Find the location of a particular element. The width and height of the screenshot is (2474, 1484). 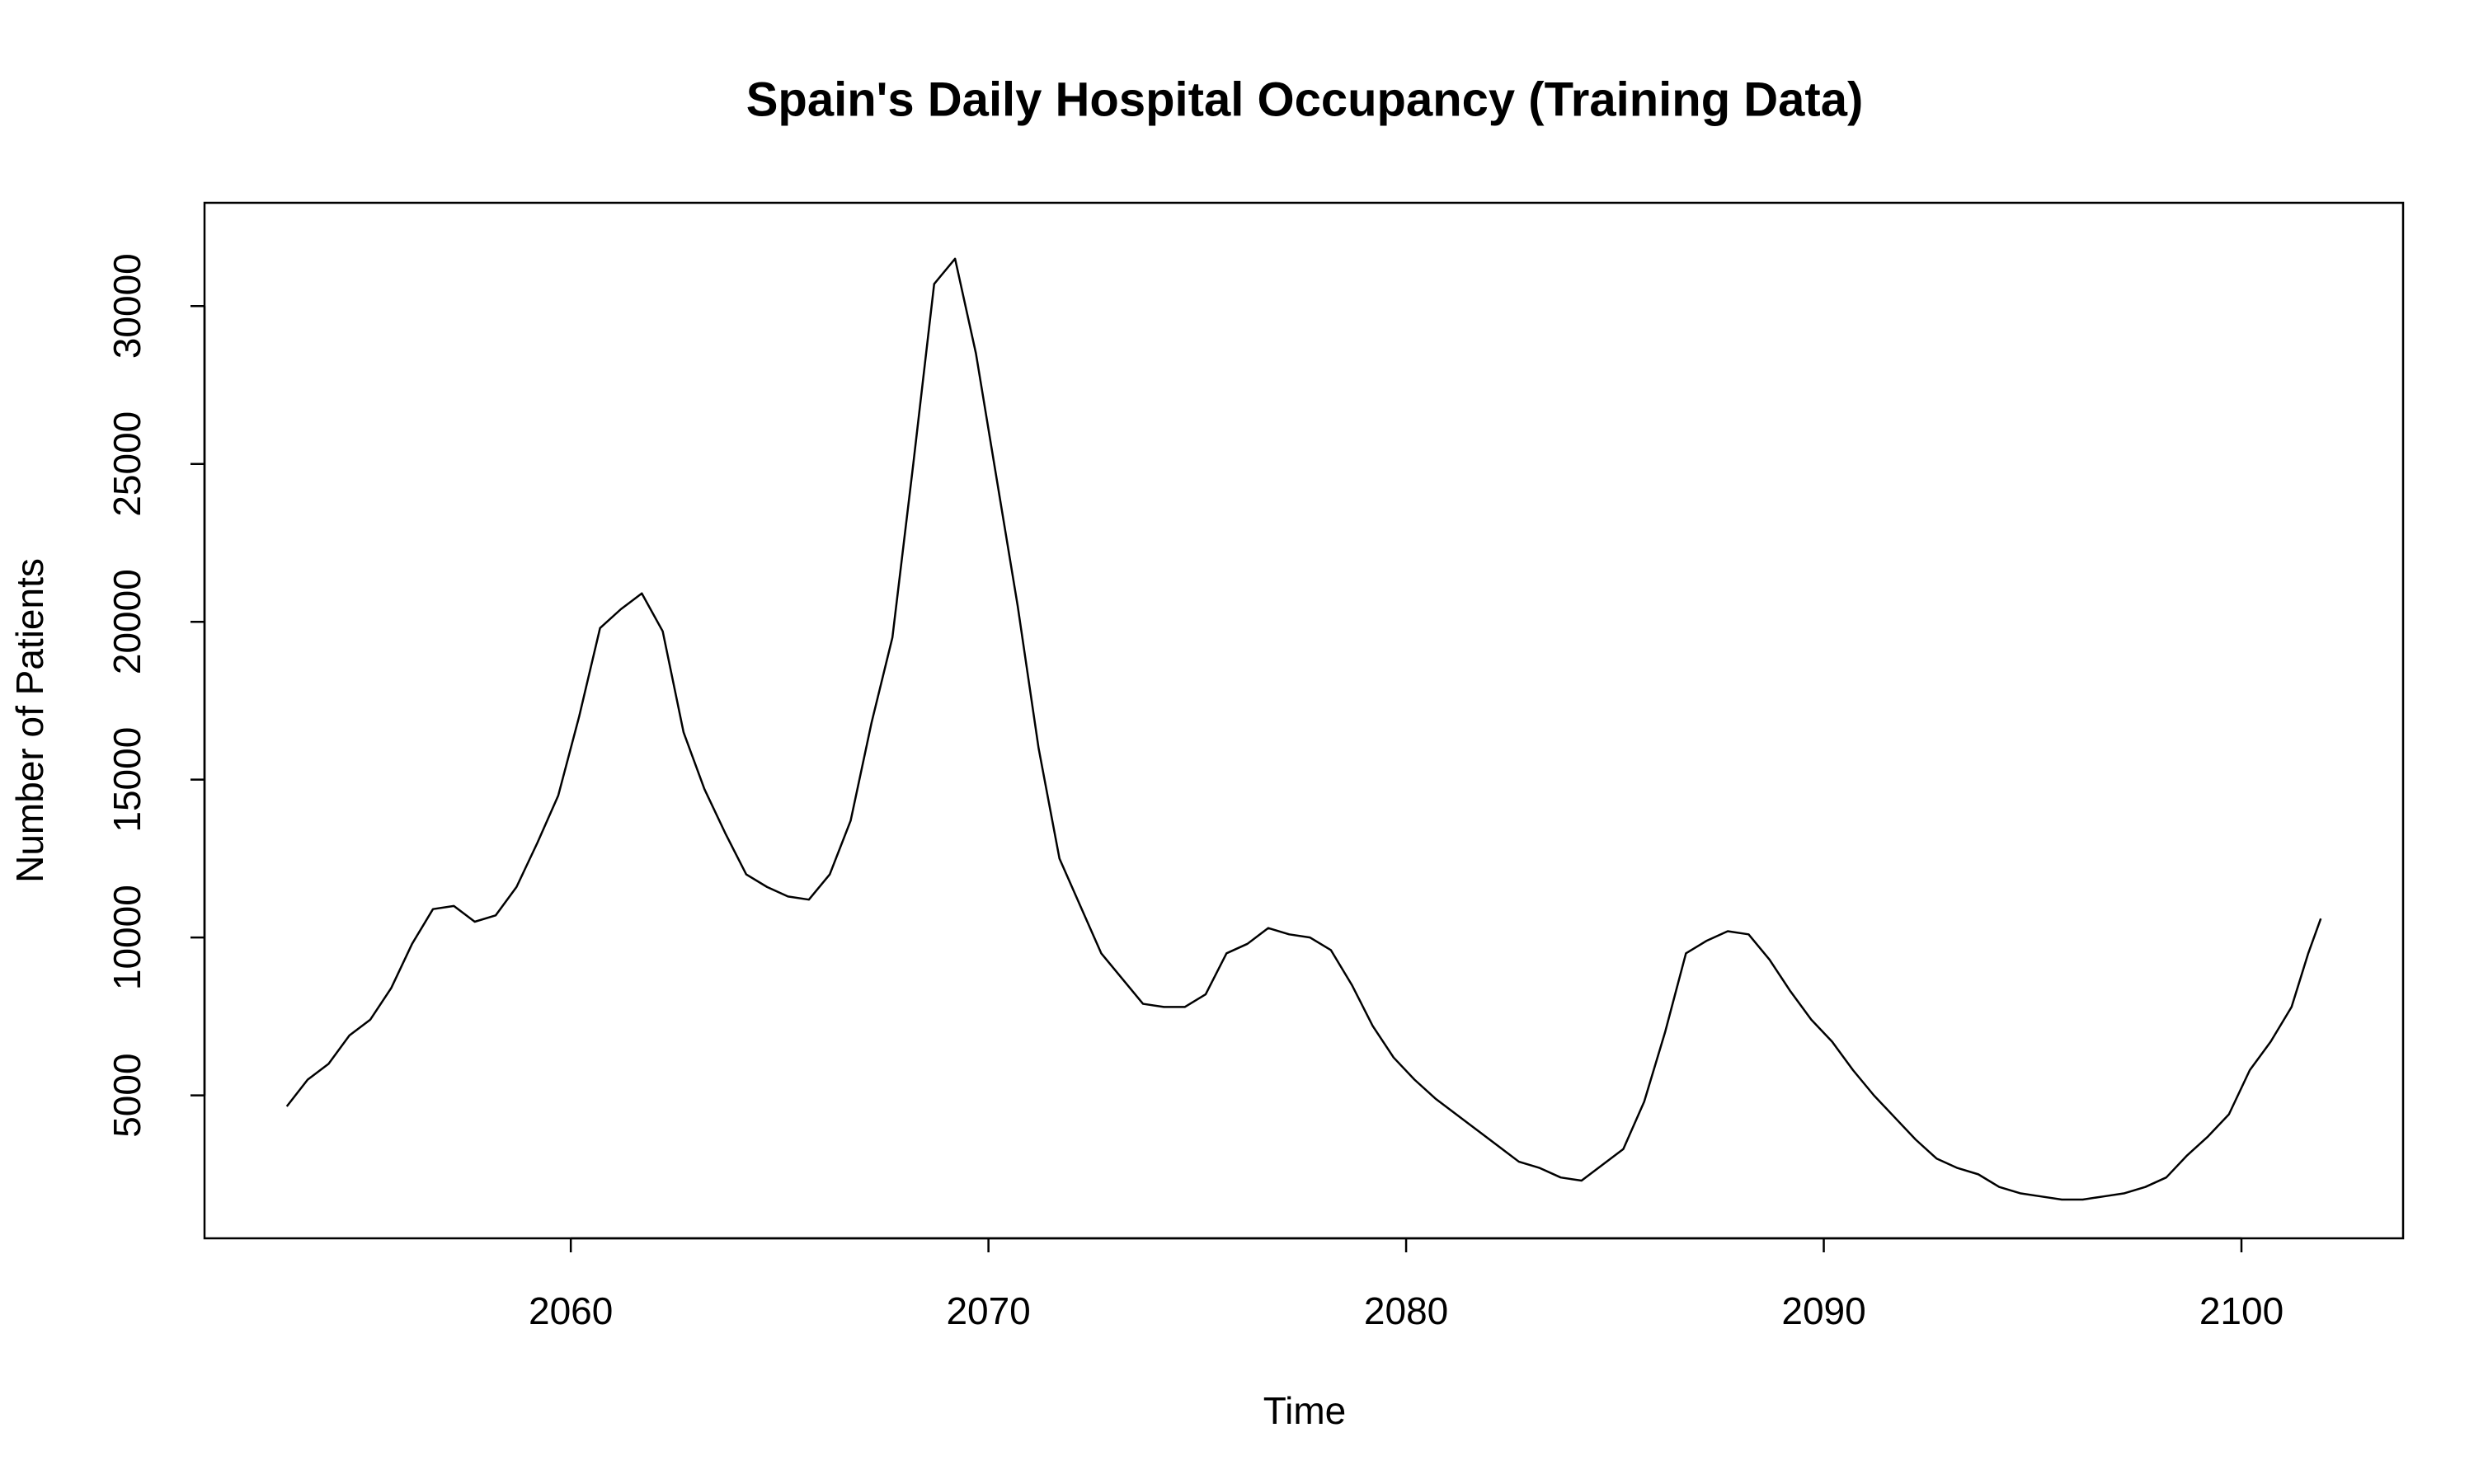

y-tick-label: 20000 is located at coordinates (127, 621).